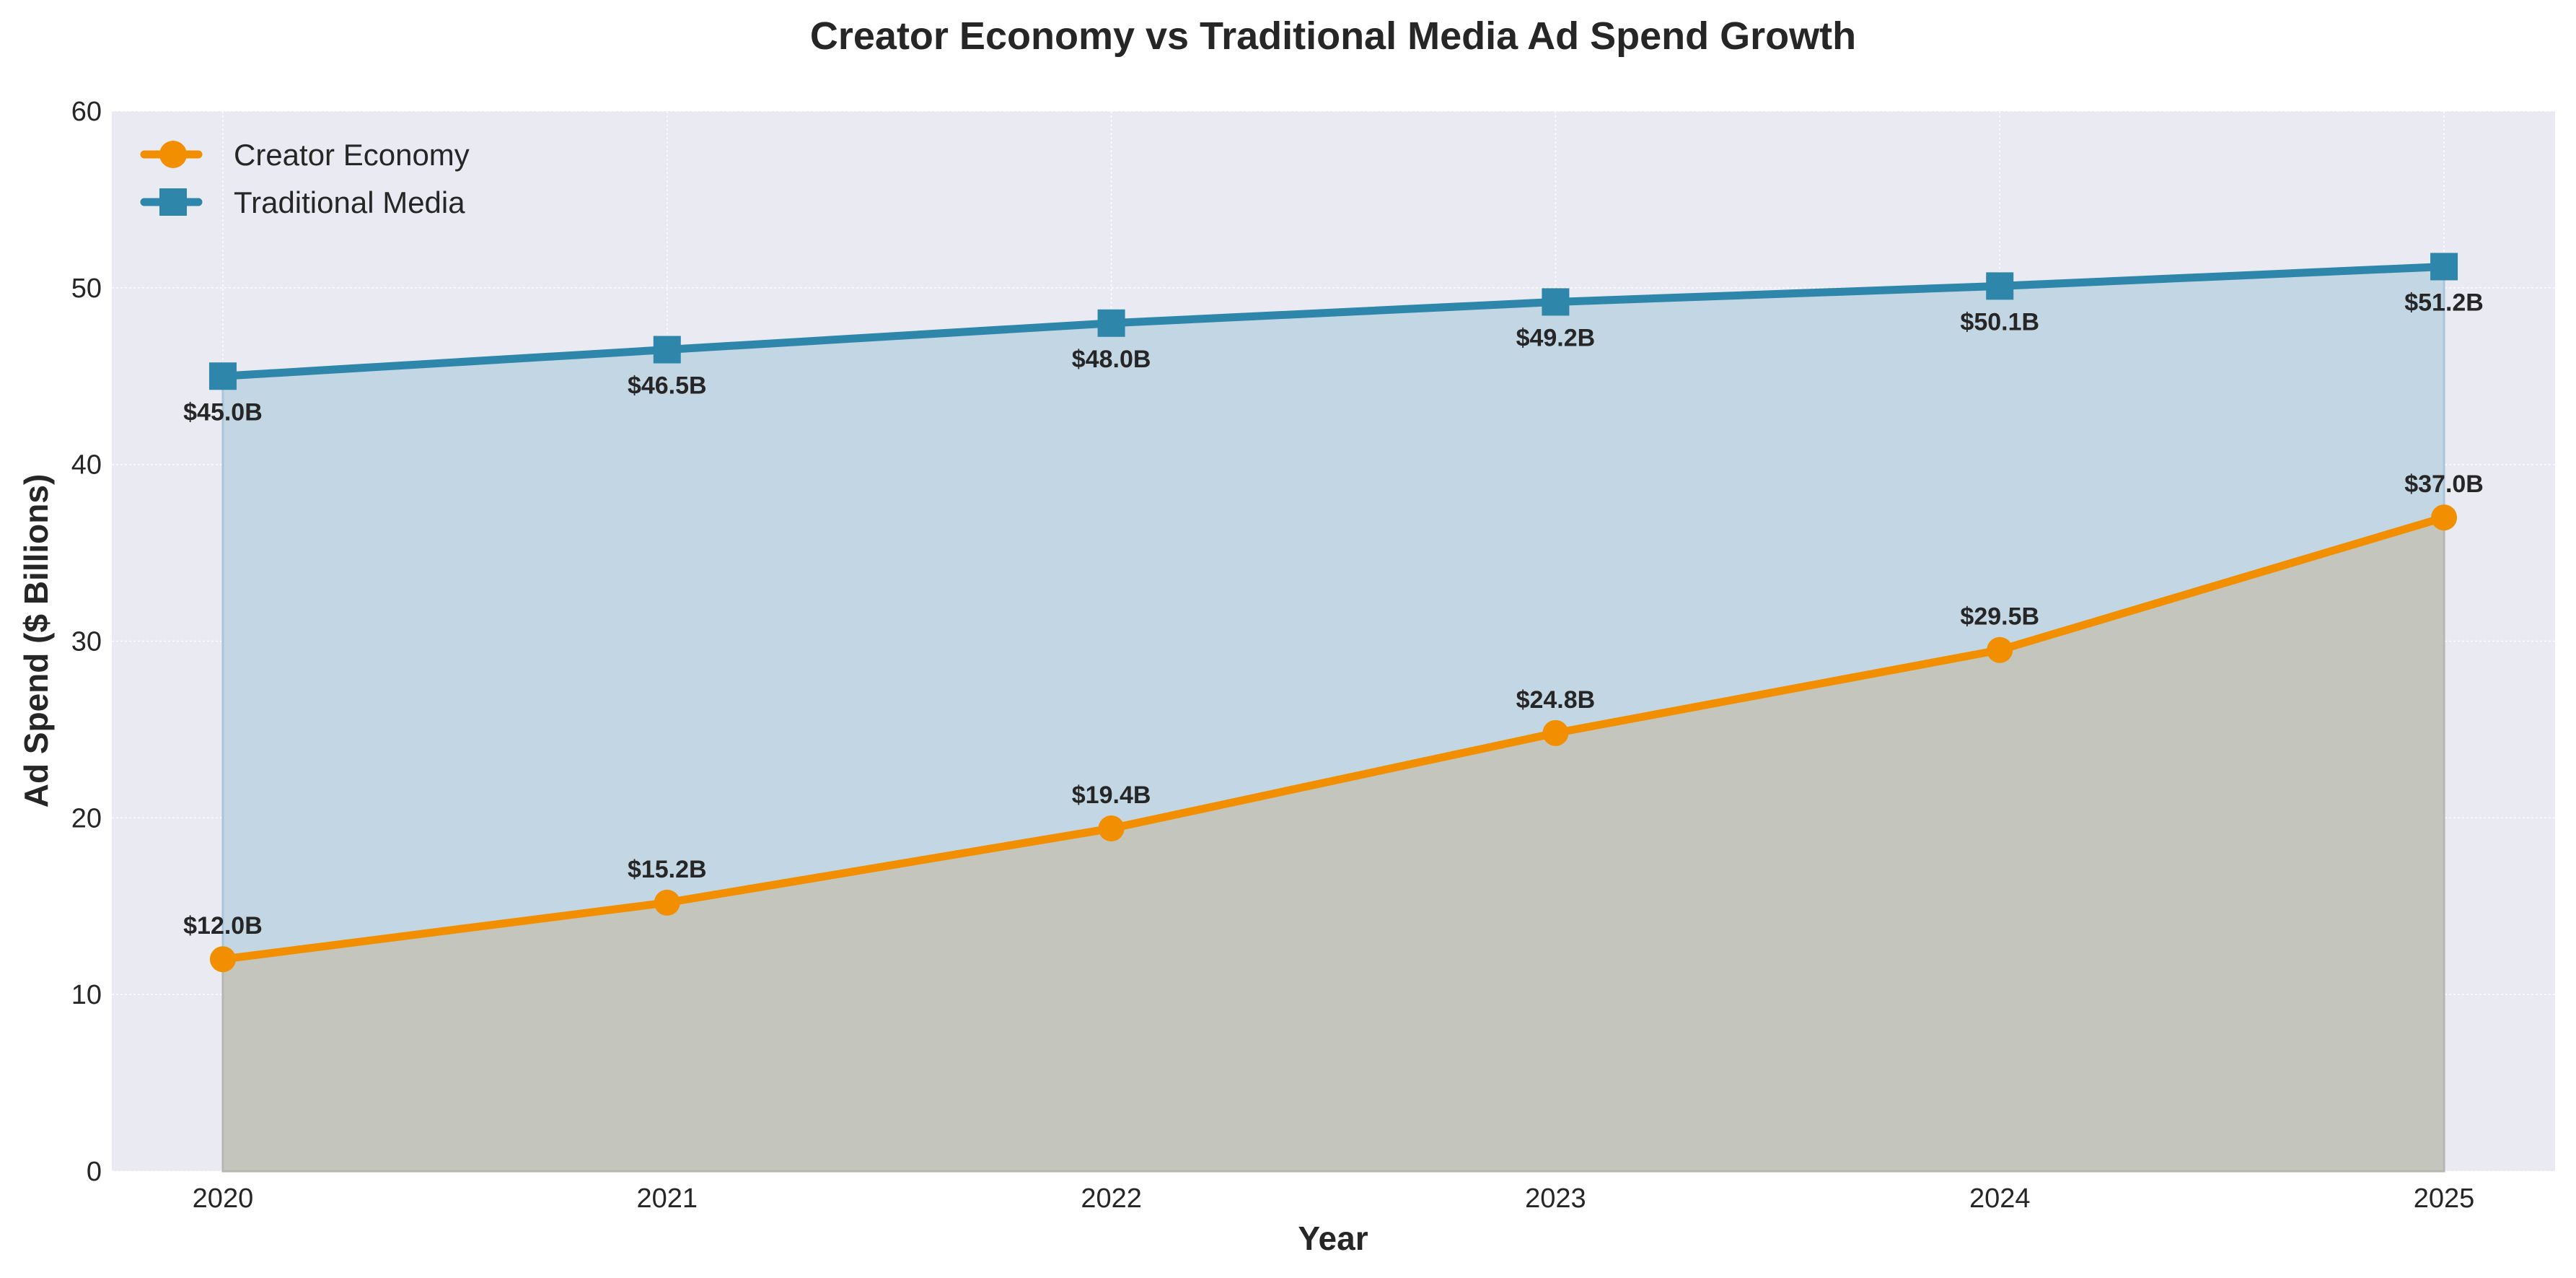 The height and width of the screenshot is (1278, 2576). Describe the element at coordinates (349, 202) in the screenshot. I see `legend-label-traditional-media: Traditional Media` at that location.